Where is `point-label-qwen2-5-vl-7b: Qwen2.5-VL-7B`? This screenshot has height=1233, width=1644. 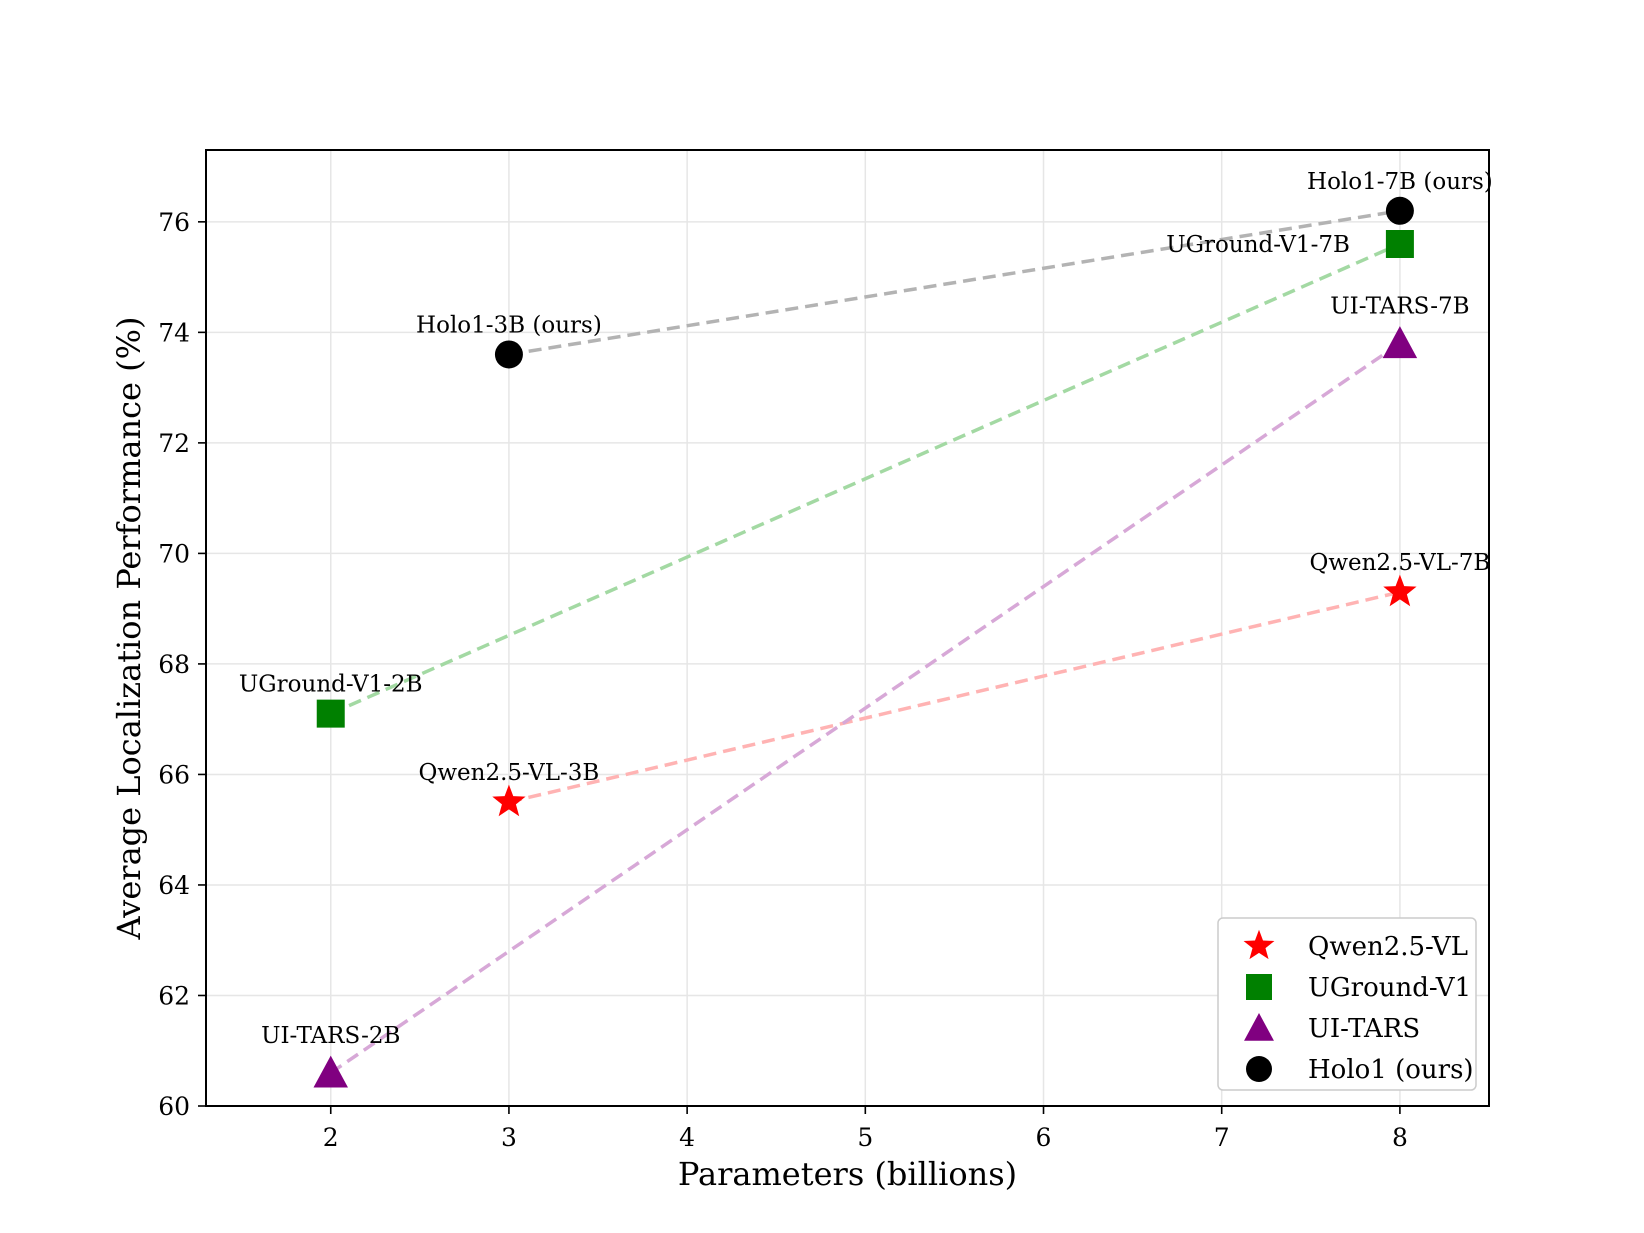 point-label-qwen2-5-vl-7b: Qwen2.5-VL-7B is located at coordinates (1399, 563).